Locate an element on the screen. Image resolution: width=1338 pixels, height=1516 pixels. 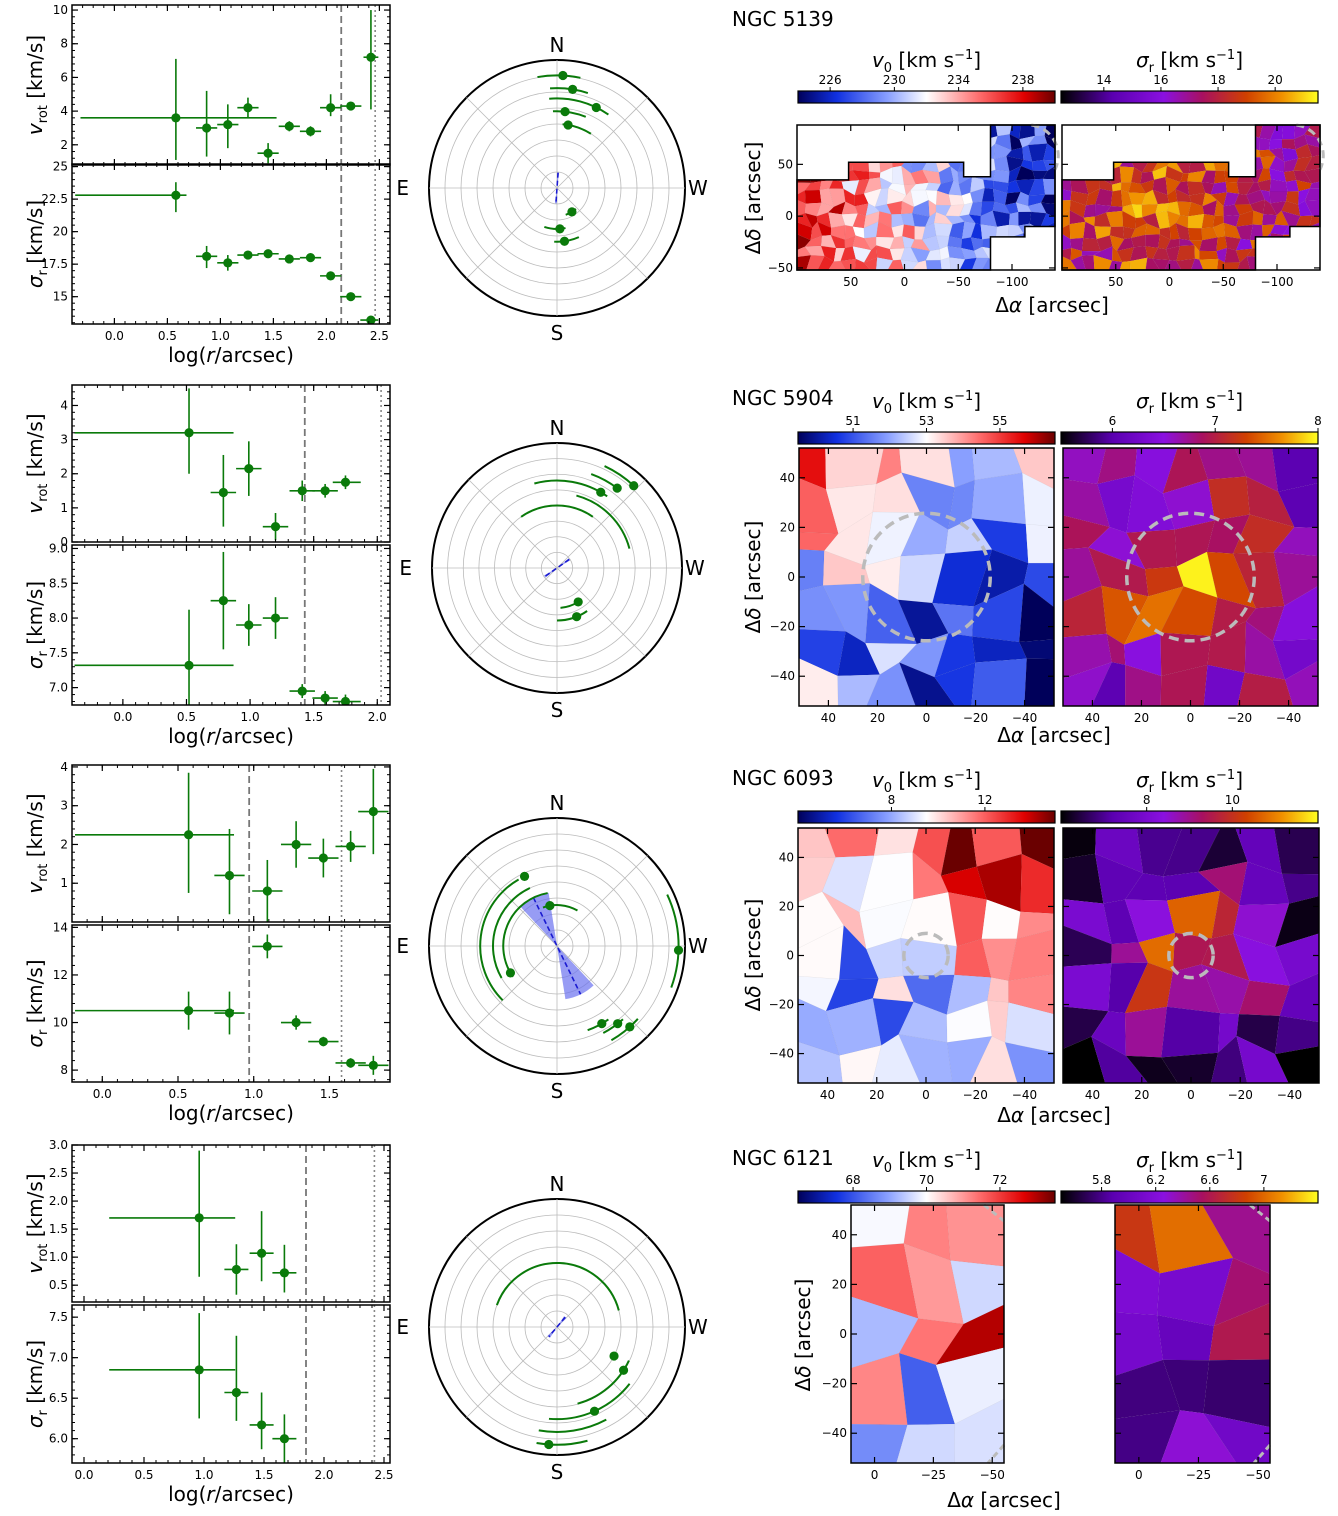
x-tick-label: 0.0 is located at coordinates (102, 1094).